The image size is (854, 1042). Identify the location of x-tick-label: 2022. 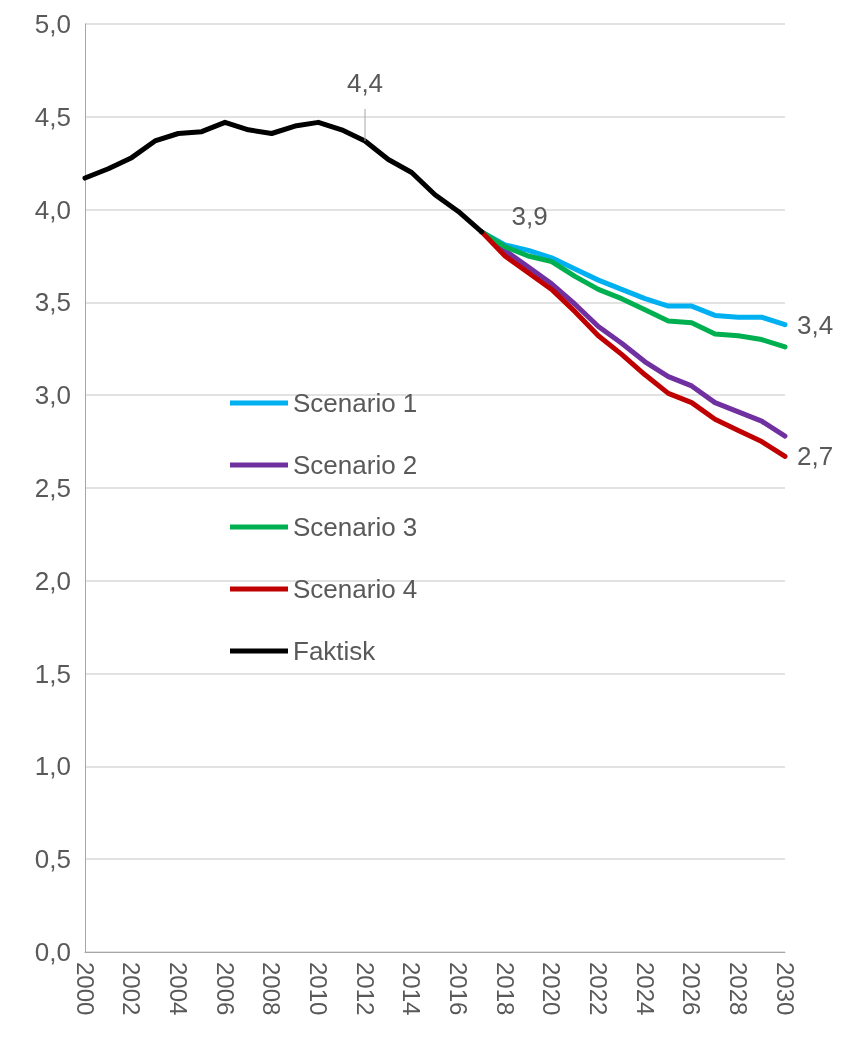
(598, 989).